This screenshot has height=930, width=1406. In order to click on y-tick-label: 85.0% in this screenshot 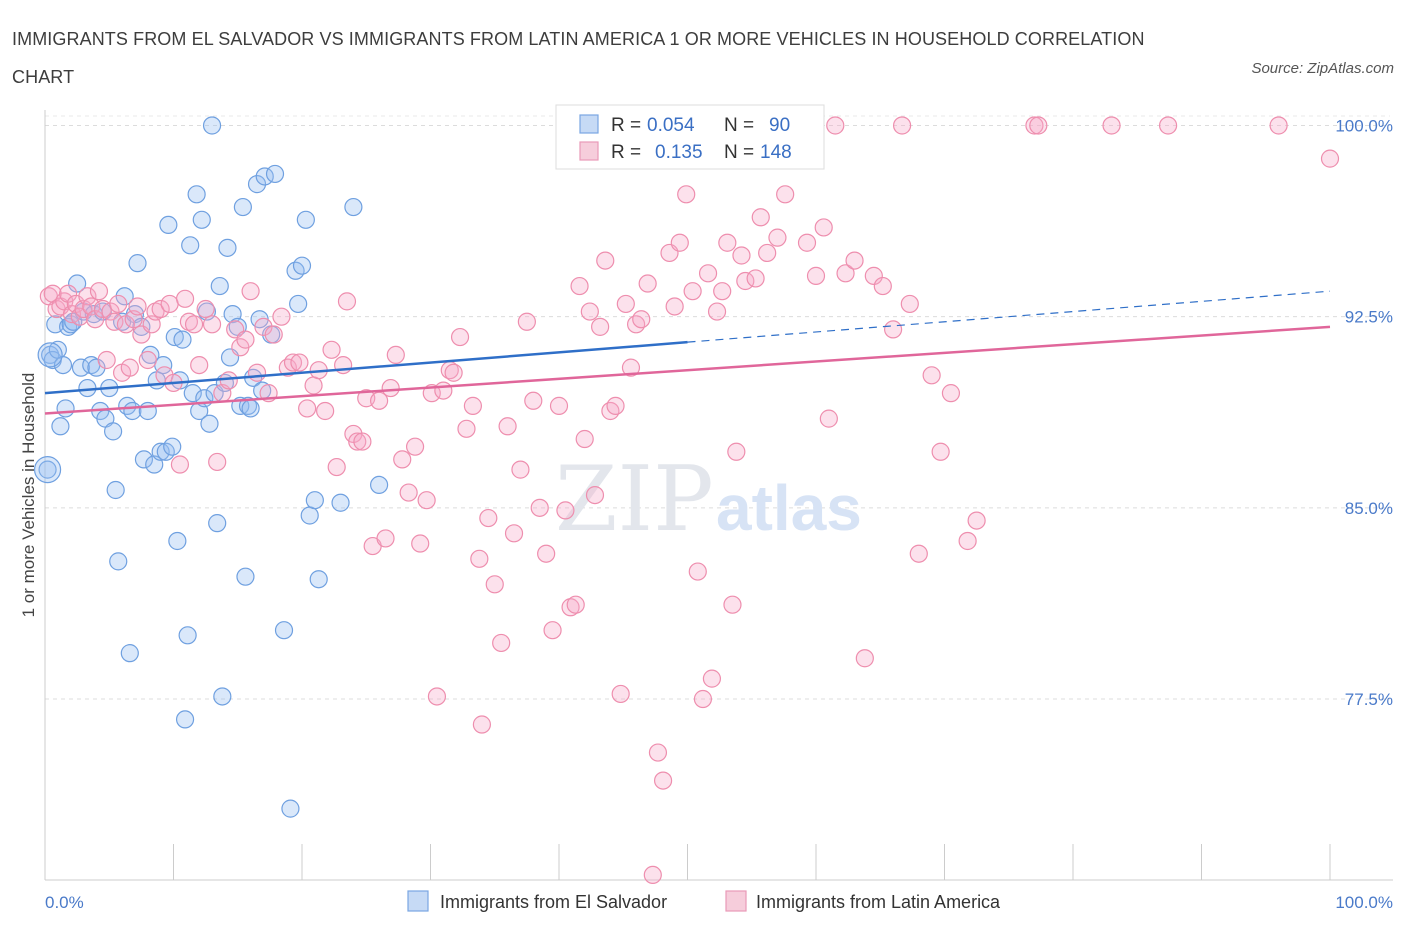, I will do `click(1369, 508)`.